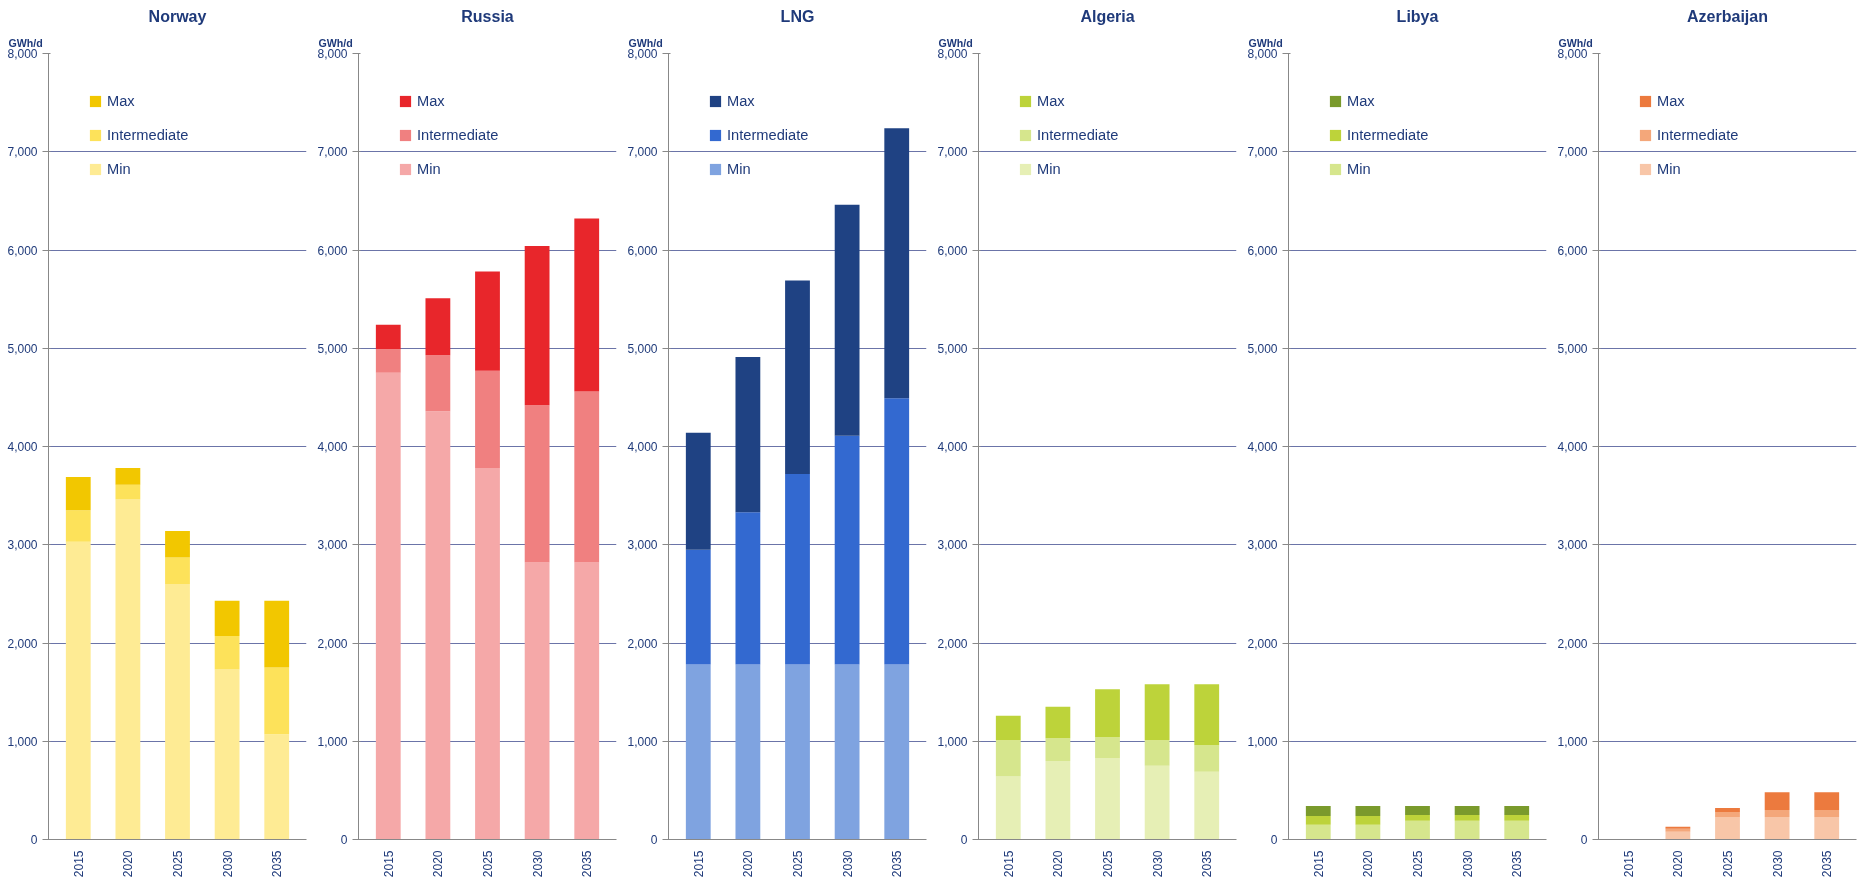 This screenshot has height=891, width=1869. What do you see at coordinates (1678, 864) in the screenshot?
I see `x-tick-label: 2020` at bounding box center [1678, 864].